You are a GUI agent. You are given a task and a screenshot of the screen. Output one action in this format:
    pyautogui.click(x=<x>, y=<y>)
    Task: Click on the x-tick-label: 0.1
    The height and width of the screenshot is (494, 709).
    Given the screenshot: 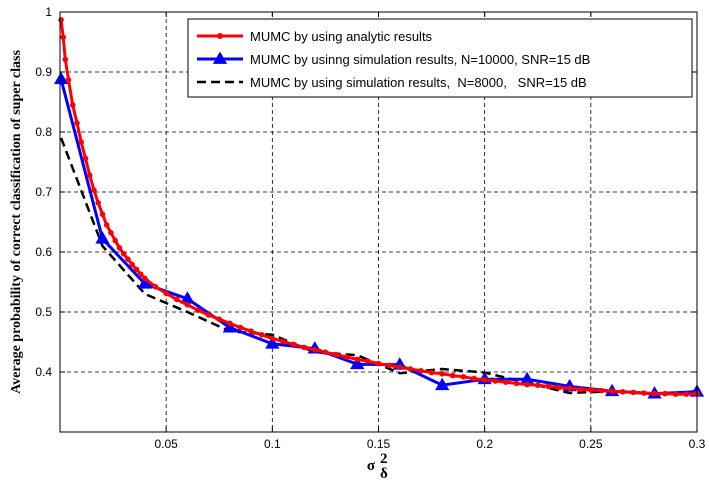 What is the action you would take?
    pyautogui.click(x=272, y=444)
    